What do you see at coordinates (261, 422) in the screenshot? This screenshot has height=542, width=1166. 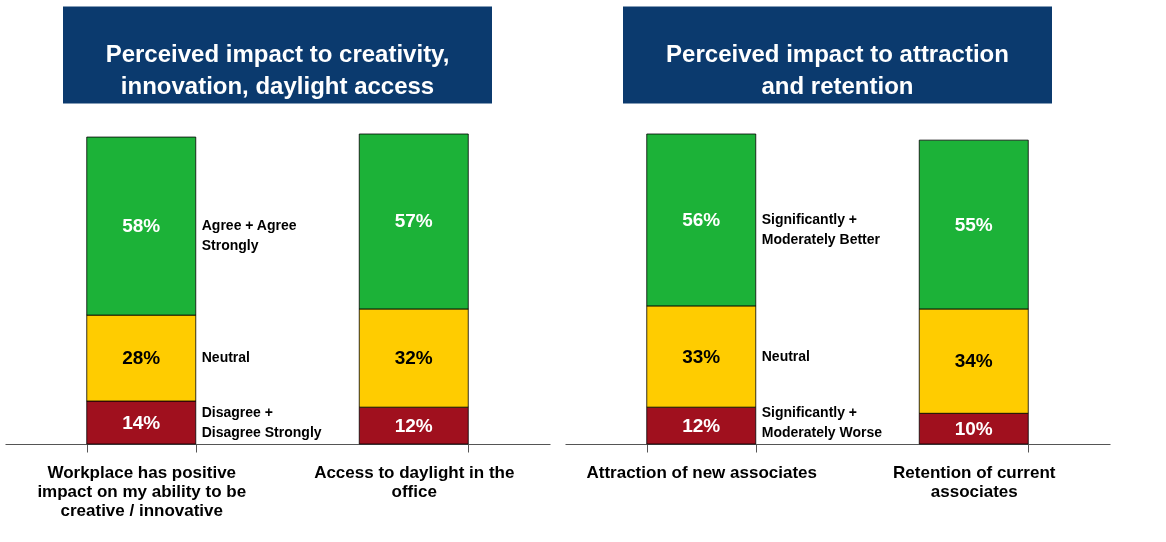 I see `series-label: Disagree + Disagree Strongly` at bounding box center [261, 422].